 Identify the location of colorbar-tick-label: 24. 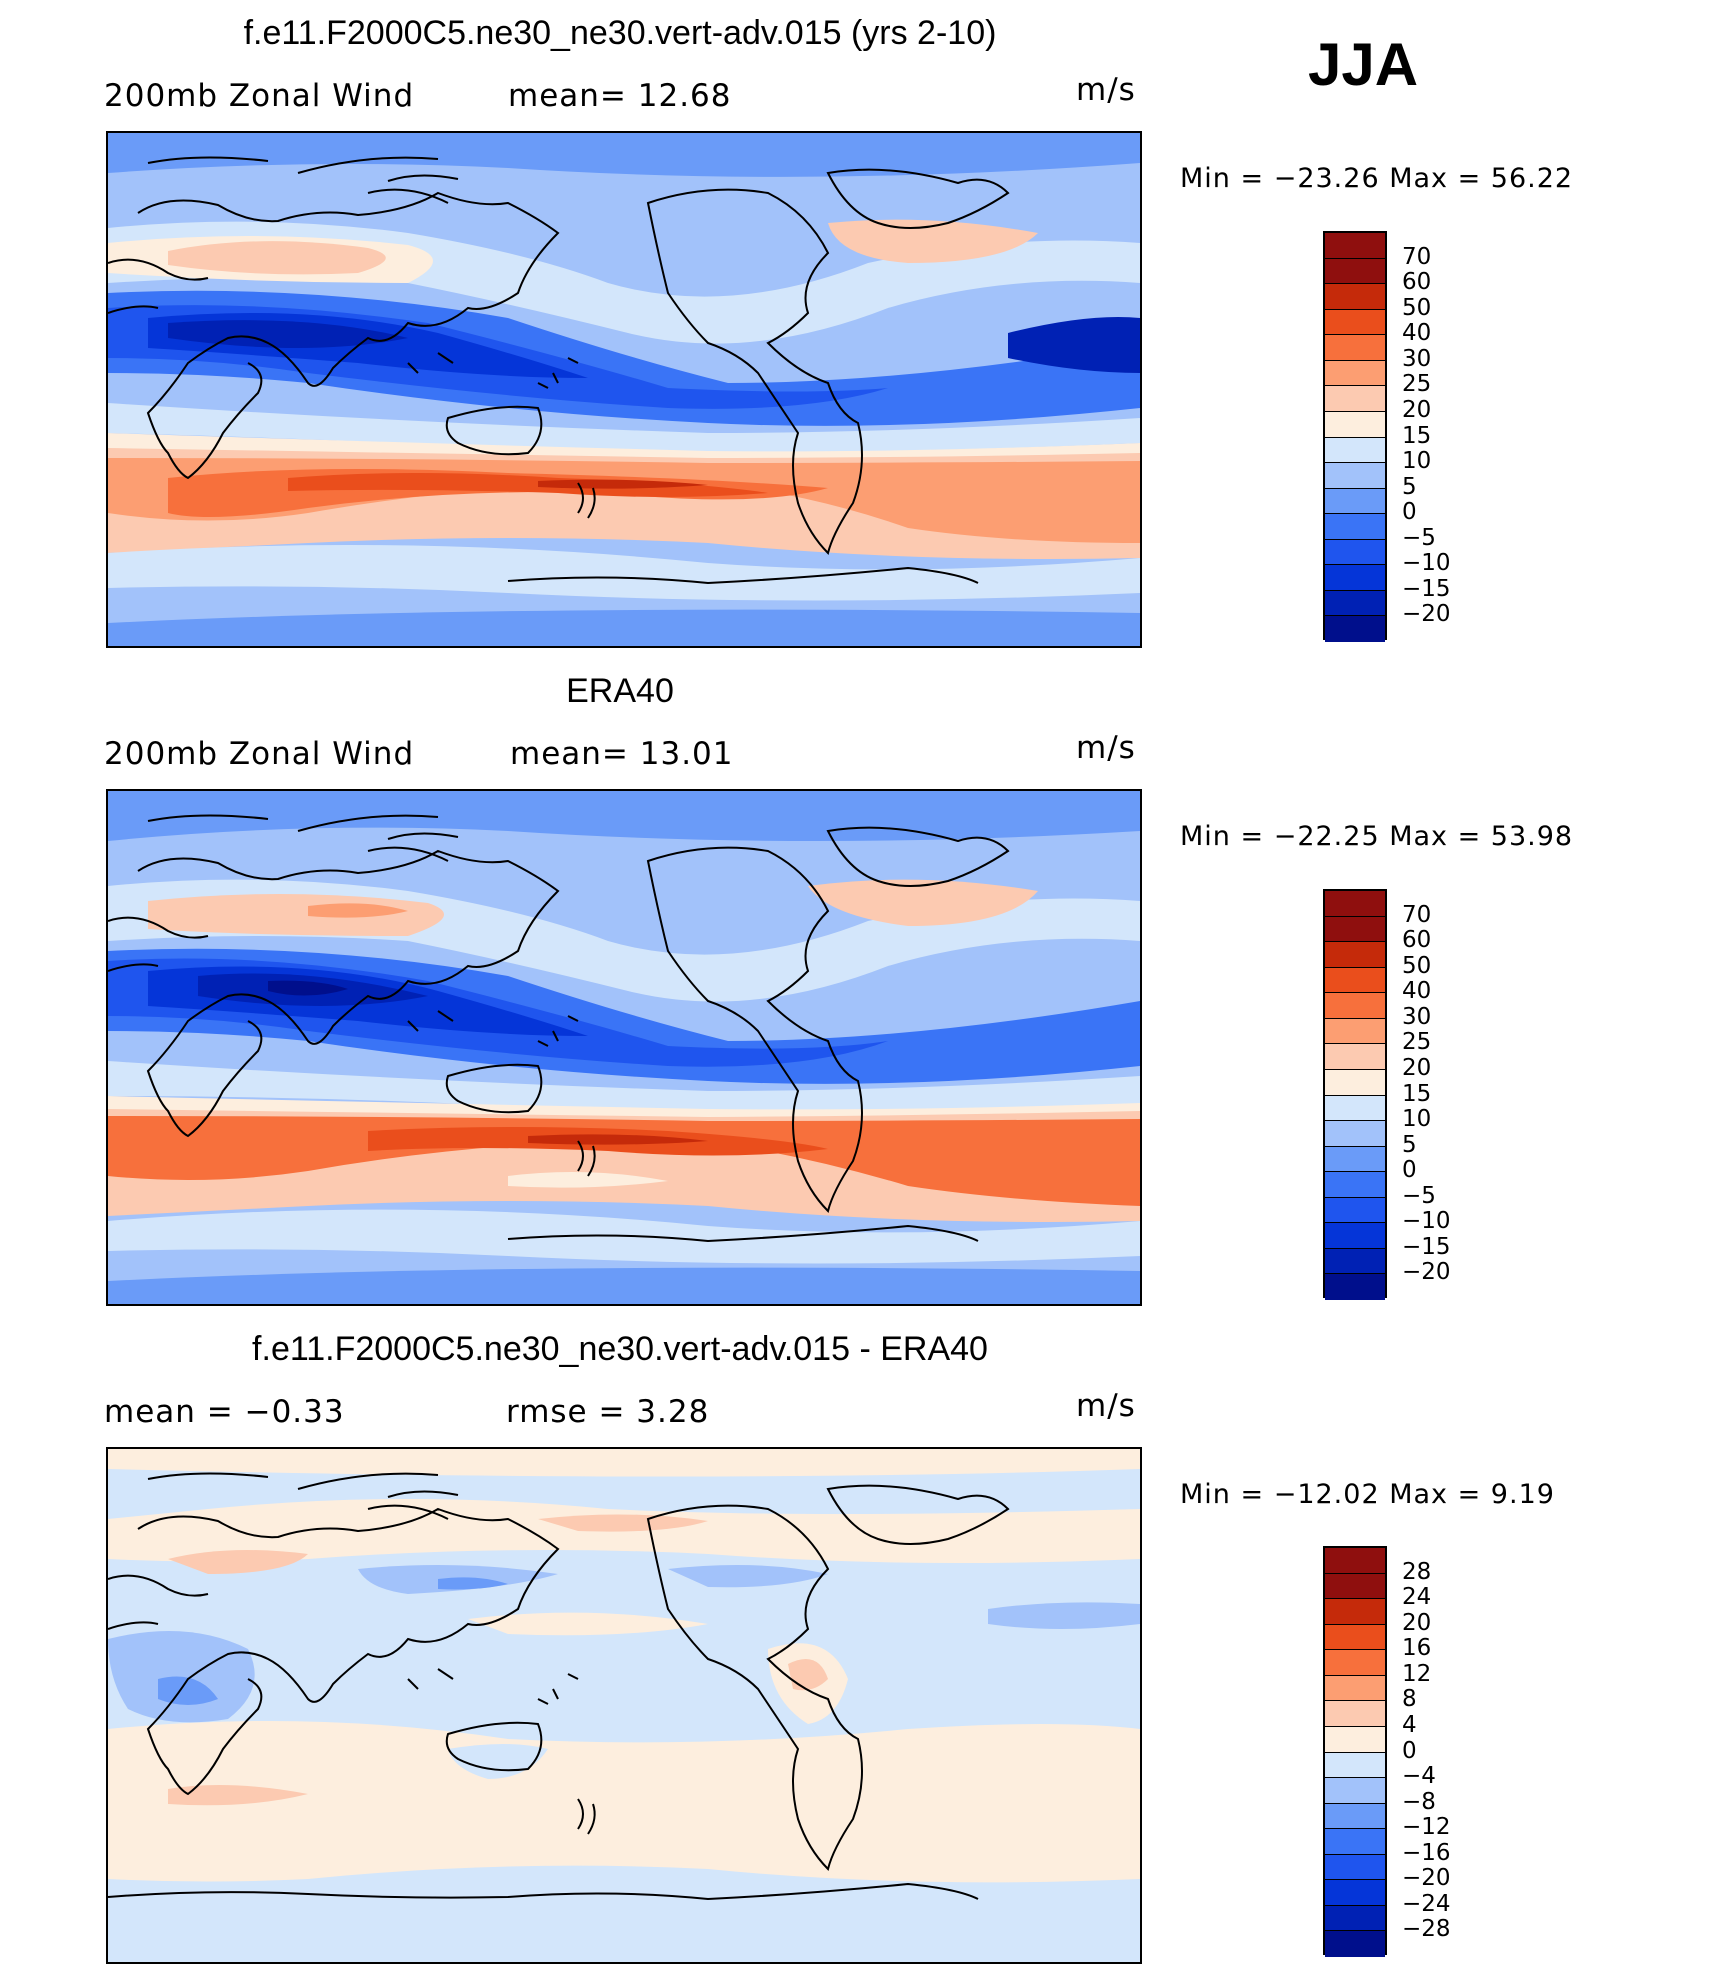
(1417, 1597).